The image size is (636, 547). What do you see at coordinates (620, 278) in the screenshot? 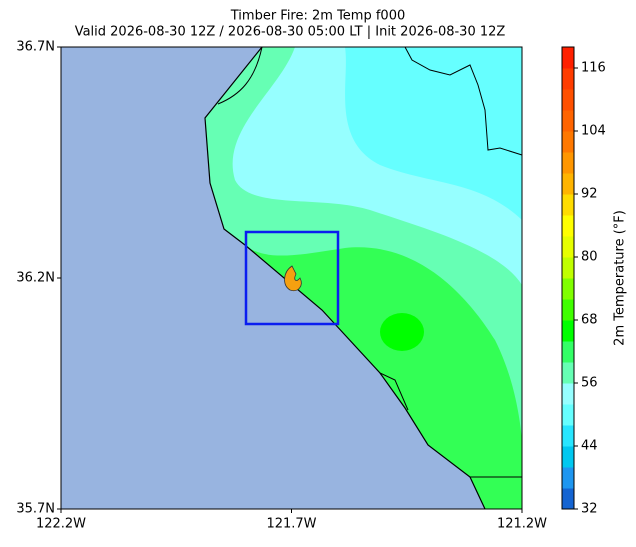
I see `colorbar-label: 2m Temperature (°F)` at bounding box center [620, 278].